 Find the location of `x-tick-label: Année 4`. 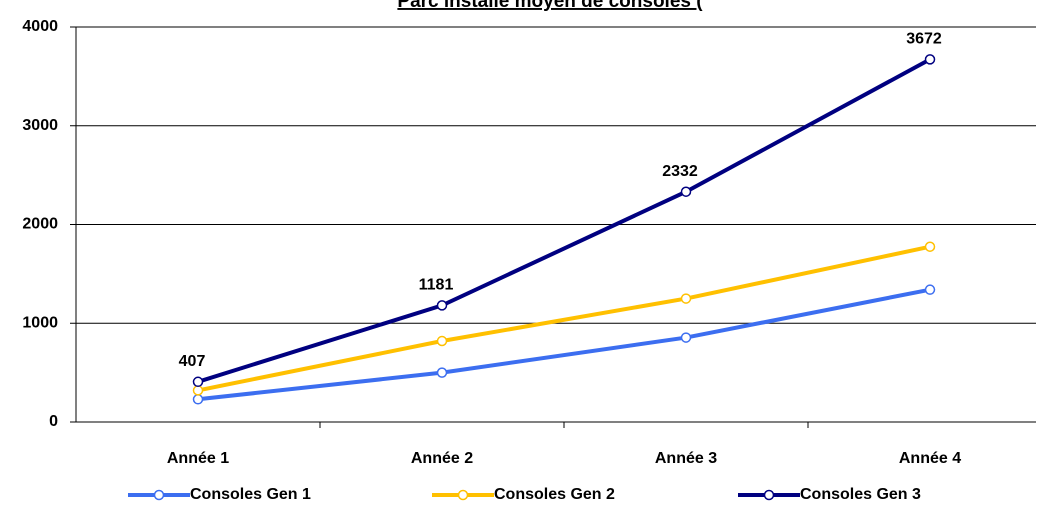

x-tick-label: Année 4 is located at coordinates (930, 458).